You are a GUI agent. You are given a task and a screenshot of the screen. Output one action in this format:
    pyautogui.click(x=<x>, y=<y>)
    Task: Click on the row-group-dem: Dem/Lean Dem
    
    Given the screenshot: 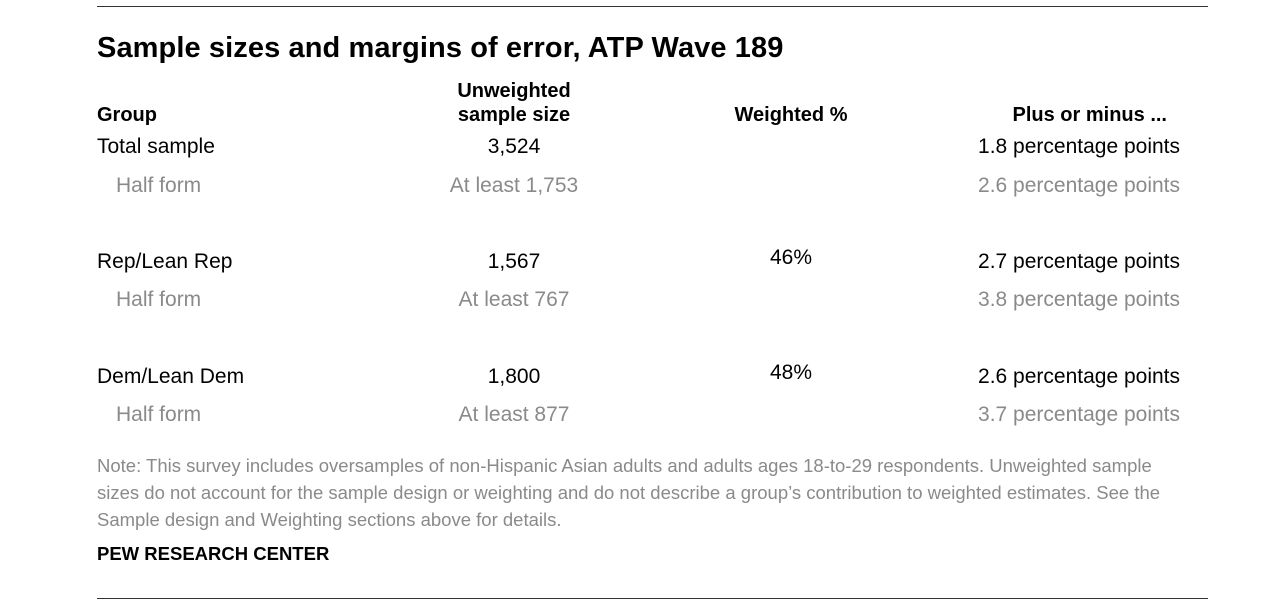 What is the action you would take?
    pyautogui.click(x=171, y=376)
    